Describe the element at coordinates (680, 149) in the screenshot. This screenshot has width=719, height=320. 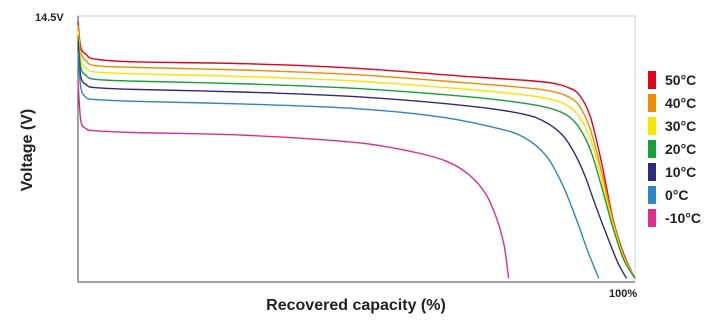
I see `legend-label-3: 20°C` at that location.